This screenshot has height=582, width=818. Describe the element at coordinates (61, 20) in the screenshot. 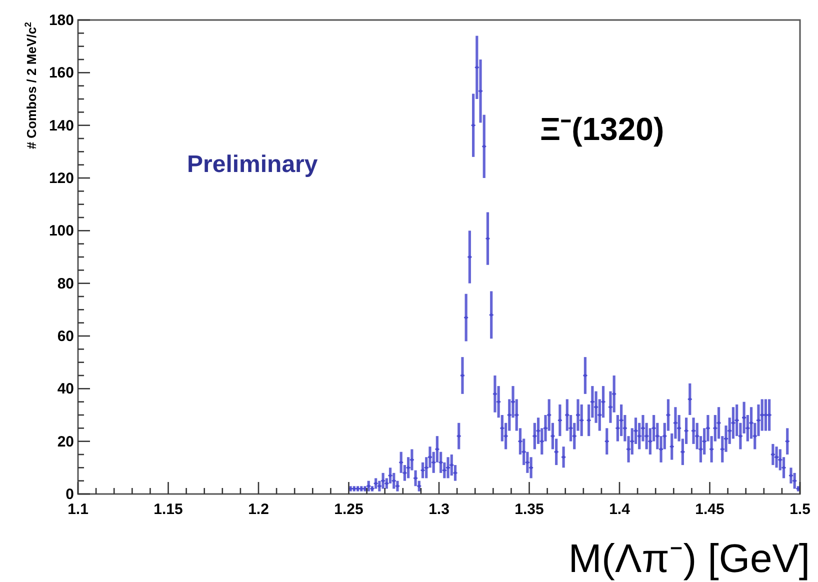

I see `y-tick-label: 180` at that location.